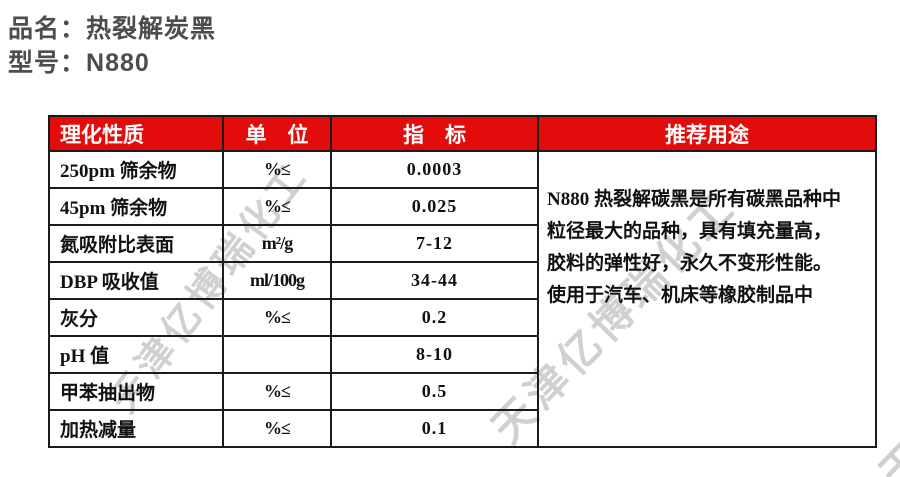  I want to click on table-row: 甲苯抽出物 %≤ 0.5, so click(462, 391).